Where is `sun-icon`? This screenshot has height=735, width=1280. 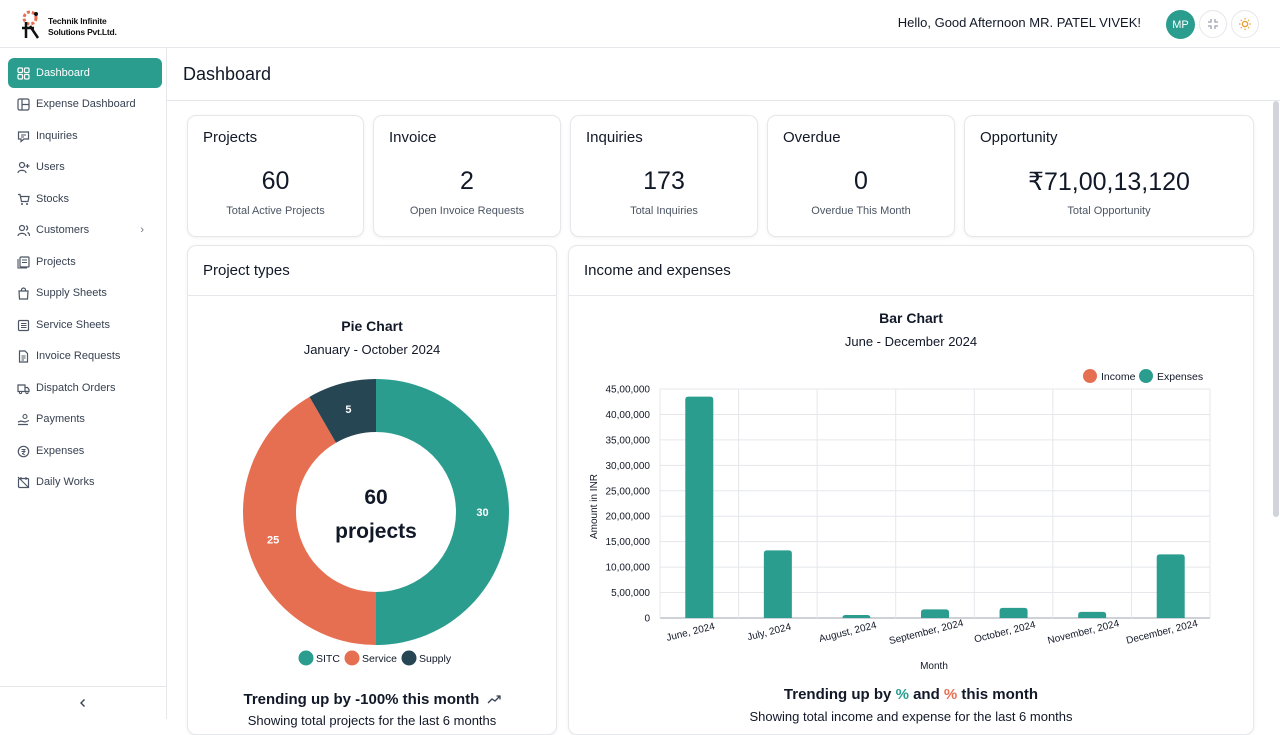 sun-icon is located at coordinates (1245, 24).